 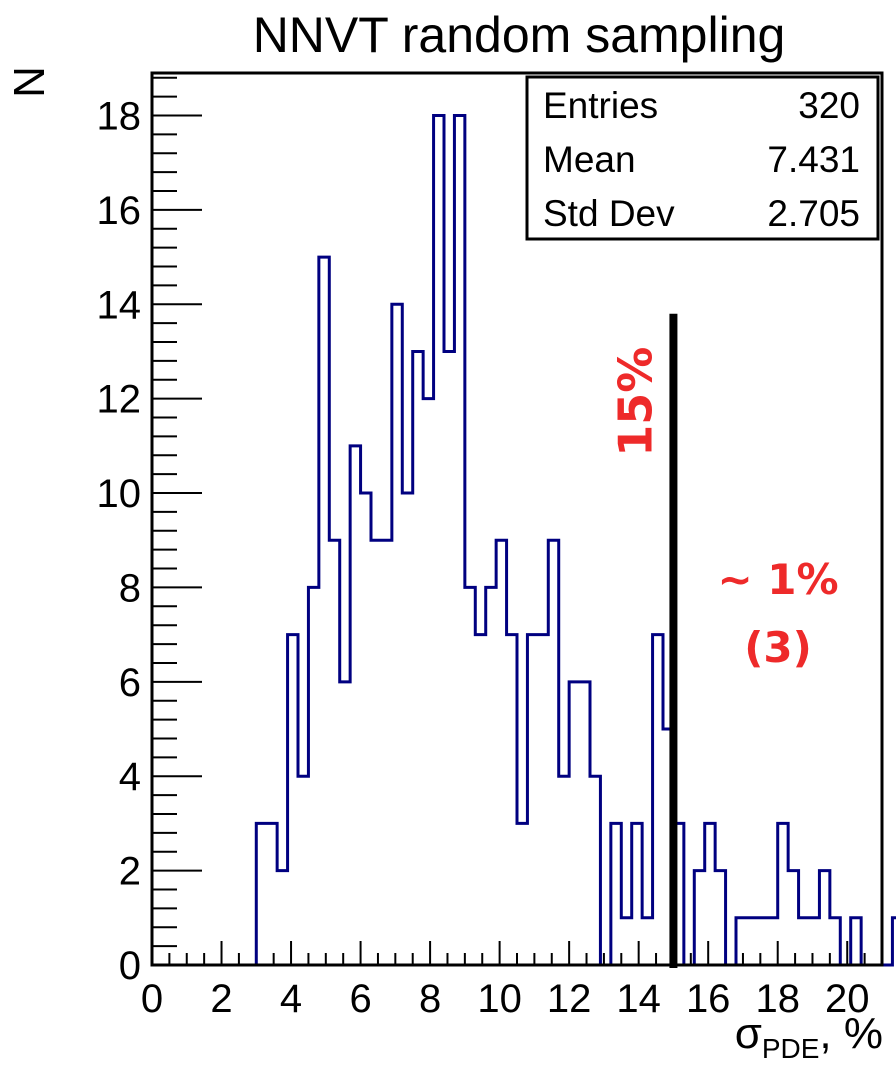 What do you see at coordinates (221, 999) in the screenshot?
I see `x-tick-label: 2` at bounding box center [221, 999].